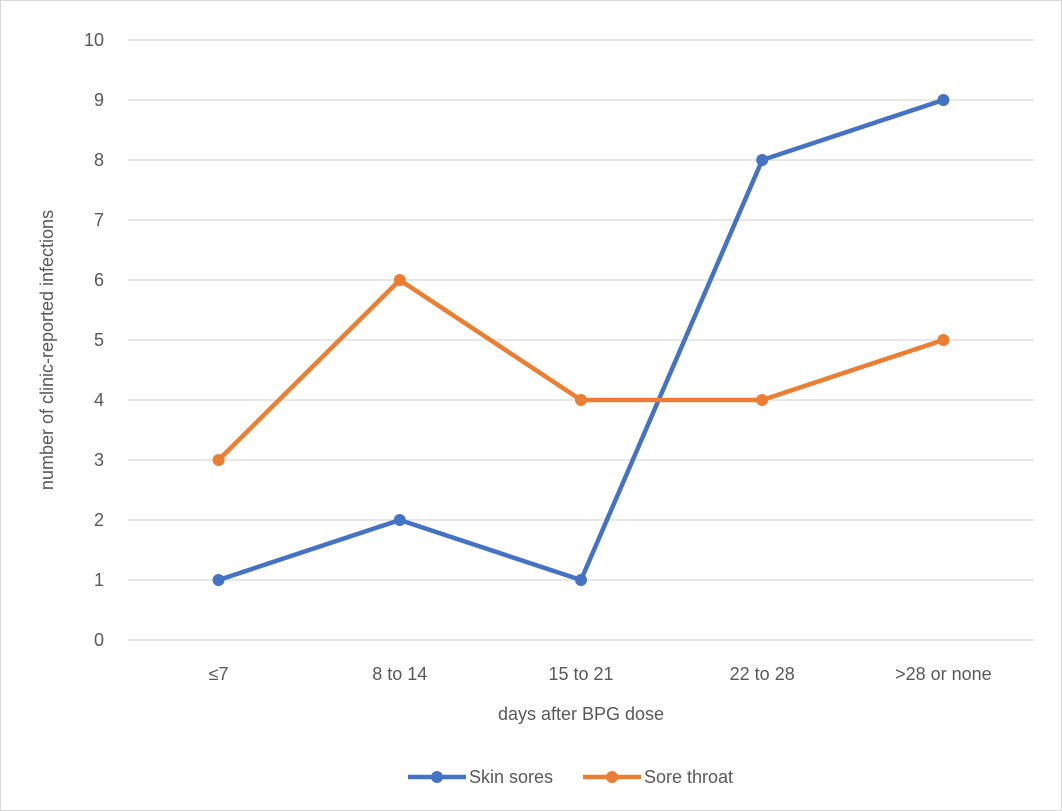 This screenshot has height=811, width=1062. What do you see at coordinates (47, 350) in the screenshot?
I see `y-axis-title: number of clinic-reported infections` at bounding box center [47, 350].